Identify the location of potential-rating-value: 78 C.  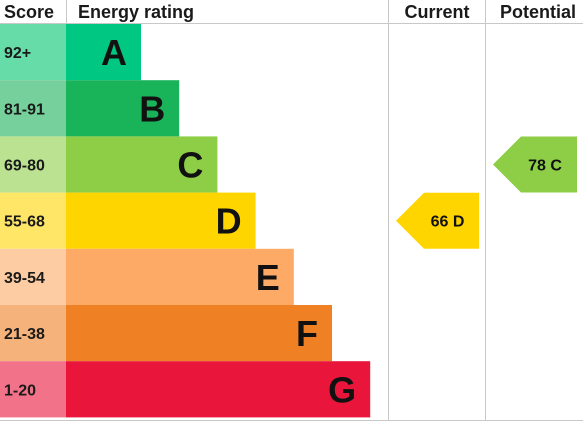
(545, 166).